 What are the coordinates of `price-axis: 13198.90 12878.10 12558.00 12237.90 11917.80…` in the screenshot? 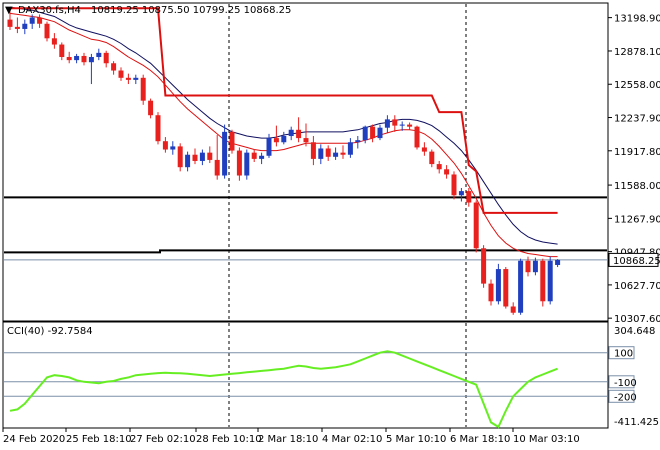 It's located at (634, 169).